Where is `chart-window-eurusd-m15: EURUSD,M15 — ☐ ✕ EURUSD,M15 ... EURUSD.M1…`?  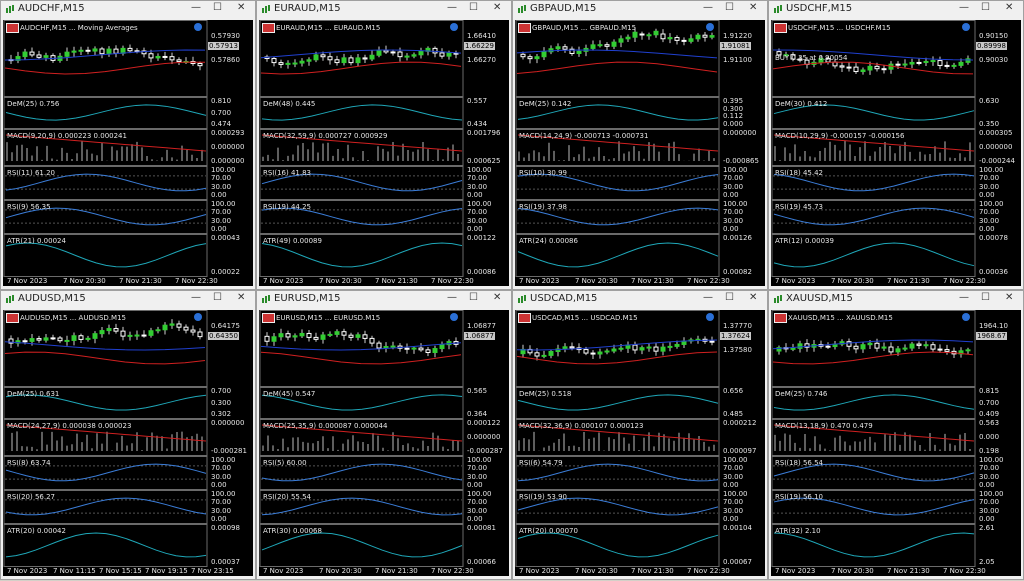 chart-window-eurusd-m15: EURUSD,M15 — ☐ ✕ EURUSD,M15 ... EURUSD.M1… is located at coordinates (384, 435).